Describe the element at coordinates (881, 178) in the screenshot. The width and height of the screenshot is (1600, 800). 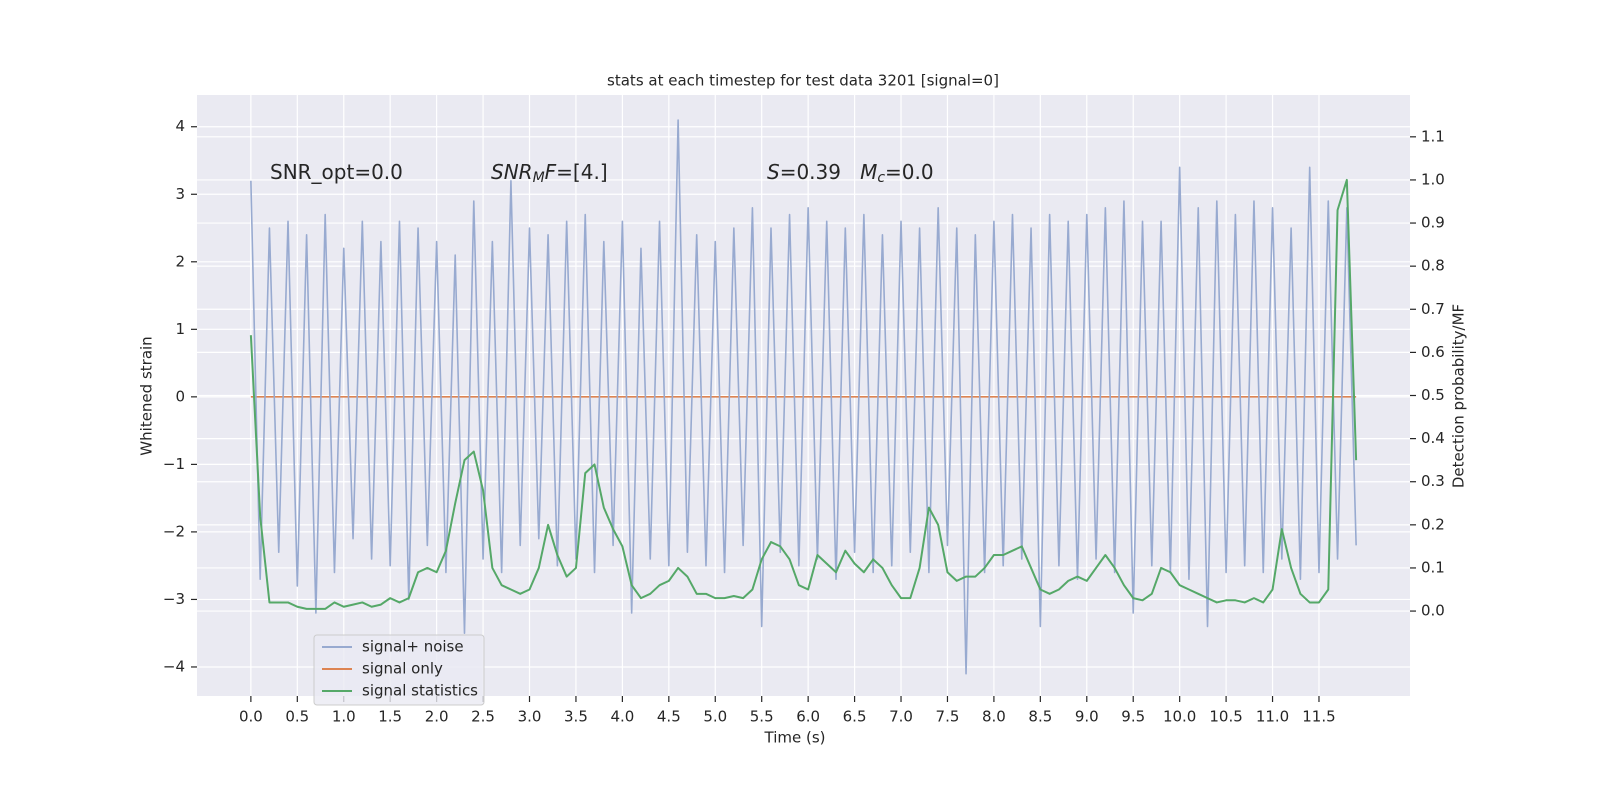
I see `annotation-part: c` at that location.